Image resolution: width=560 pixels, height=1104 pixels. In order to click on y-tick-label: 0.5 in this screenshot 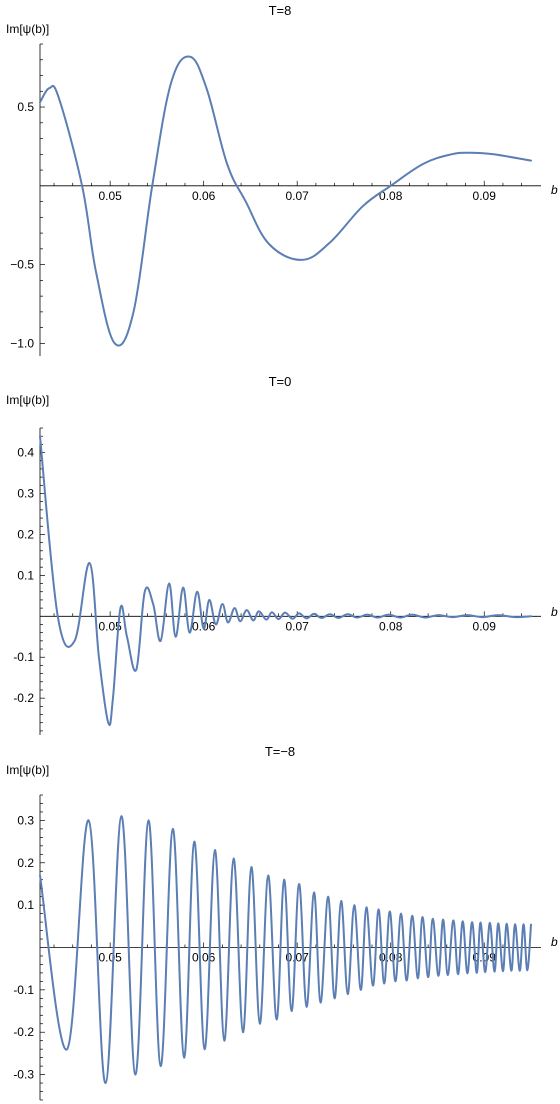, I will do `click(25, 107)`.